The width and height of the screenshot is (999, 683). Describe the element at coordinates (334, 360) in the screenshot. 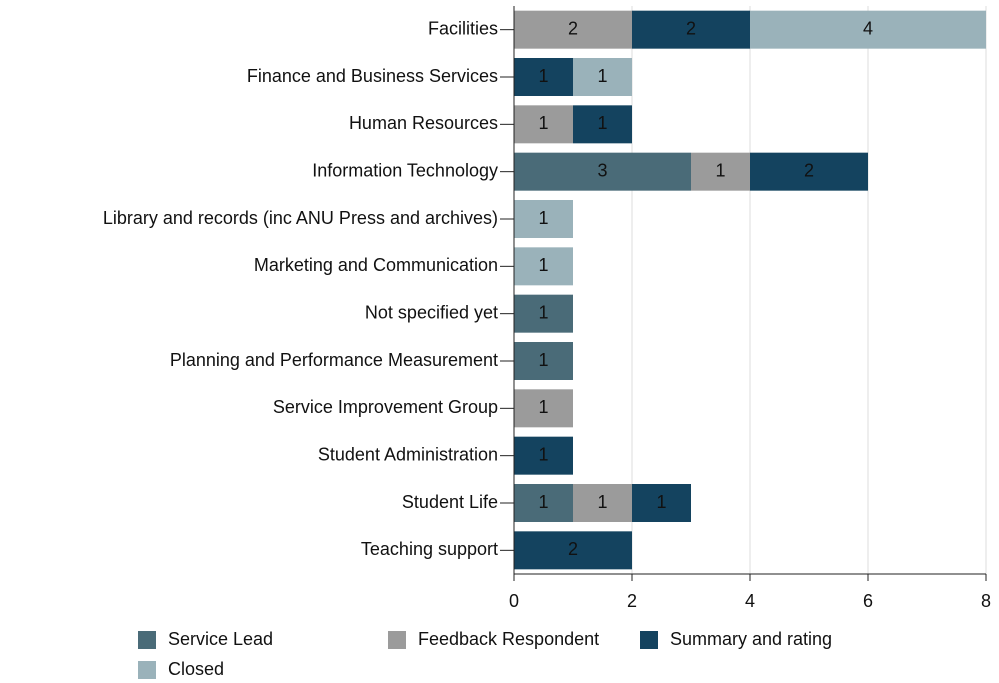

I see `y-tick-label: Planning and Performance Measurement` at that location.